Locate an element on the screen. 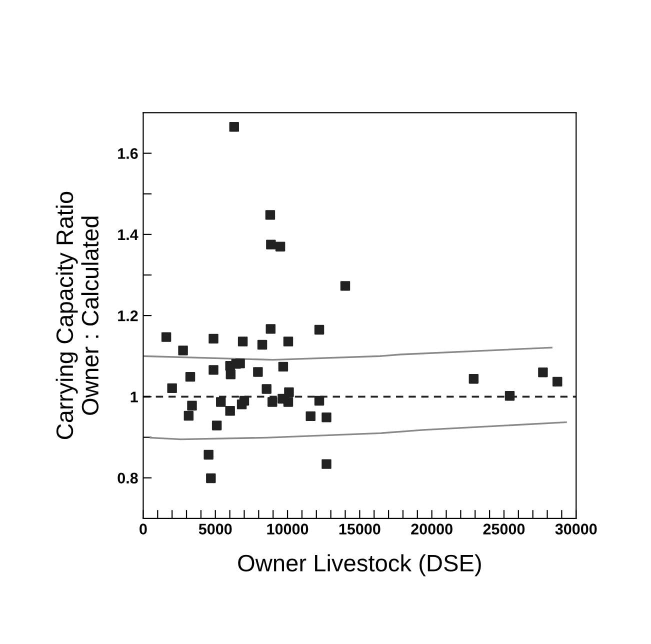 The width and height of the screenshot is (651, 644). x-tick-label: 20000 is located at coordinates (431, 529).